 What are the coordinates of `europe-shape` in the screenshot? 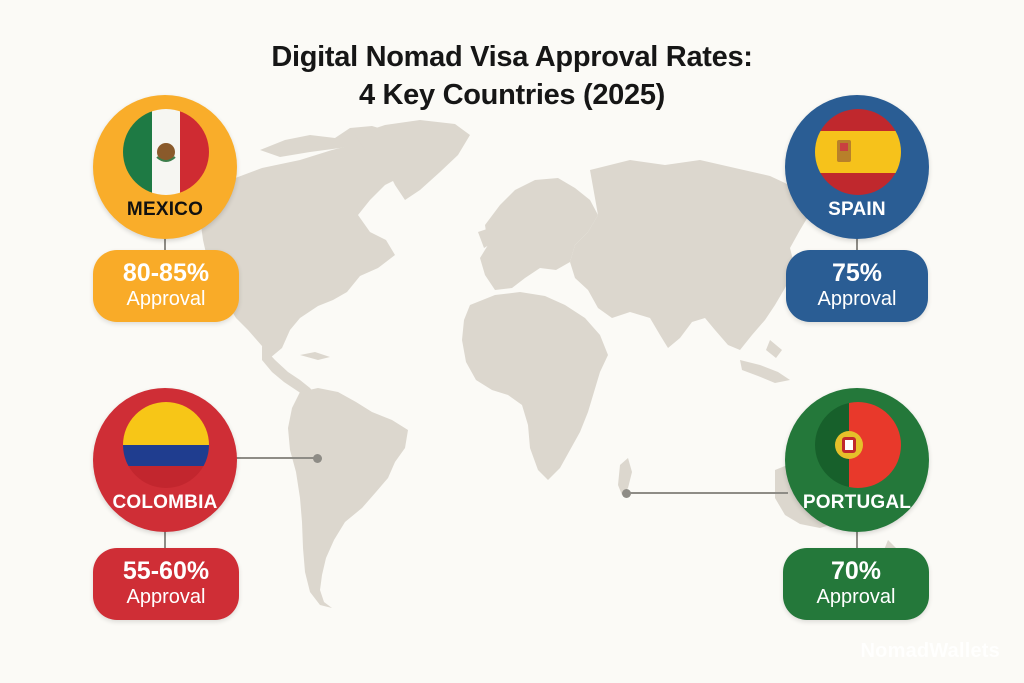 It's located at (539, 234).